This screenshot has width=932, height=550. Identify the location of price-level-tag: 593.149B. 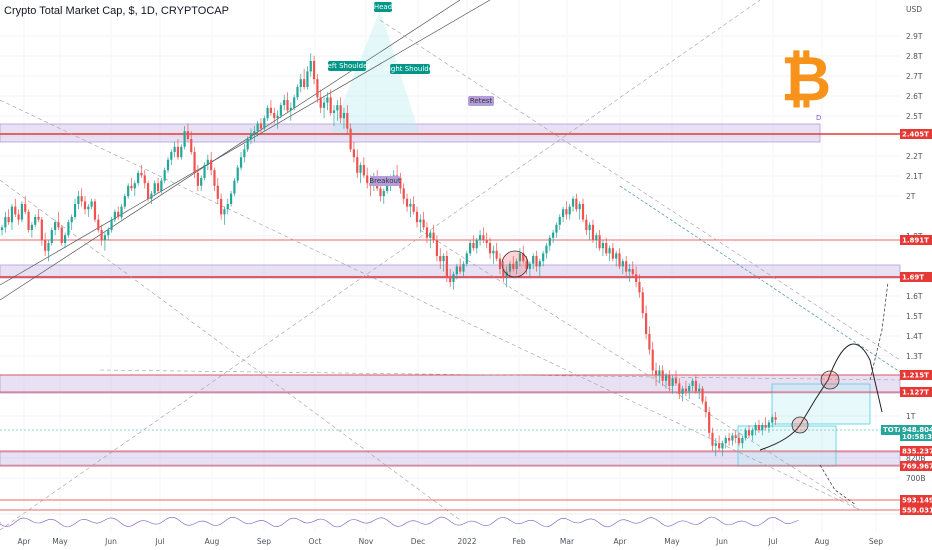
(917, 501).